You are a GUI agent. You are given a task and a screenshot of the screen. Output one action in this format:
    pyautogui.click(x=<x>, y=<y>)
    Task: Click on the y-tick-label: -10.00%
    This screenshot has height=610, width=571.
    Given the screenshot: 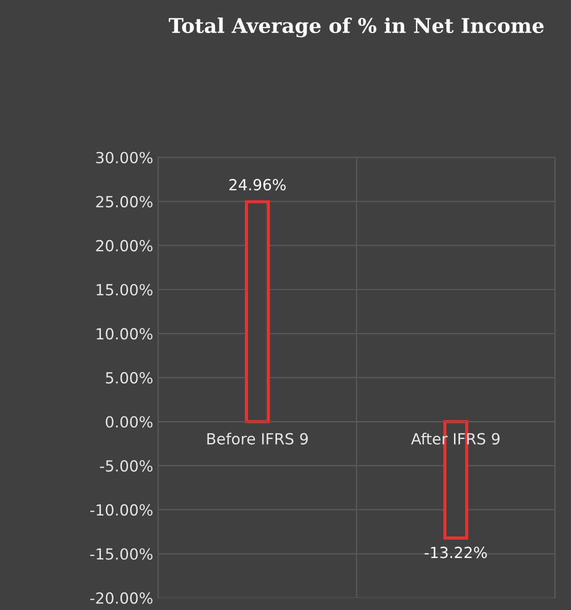 What is the action you would take?
    pyautogui.click(x=121, y=510)
    